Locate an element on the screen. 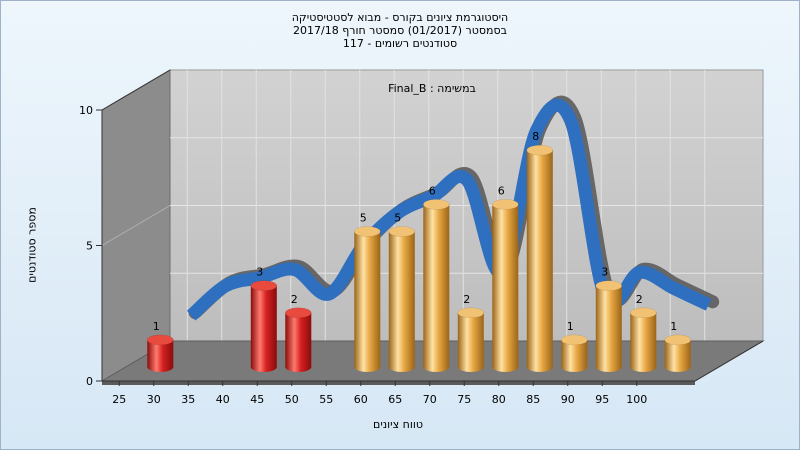 This screenshot has width=800, height=450. grid-line-side is located at coordinates (136, 225).